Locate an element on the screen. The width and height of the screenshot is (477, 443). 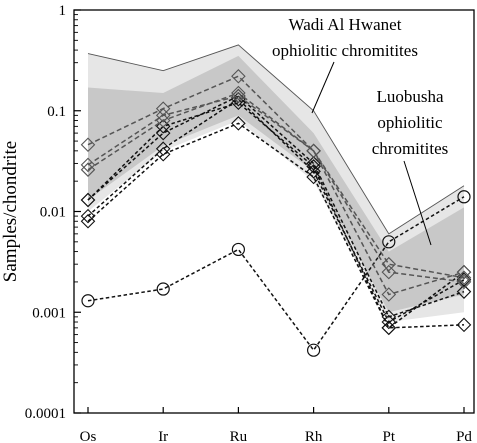
x-tick-label: Ru is located at coordinates (239, 436).